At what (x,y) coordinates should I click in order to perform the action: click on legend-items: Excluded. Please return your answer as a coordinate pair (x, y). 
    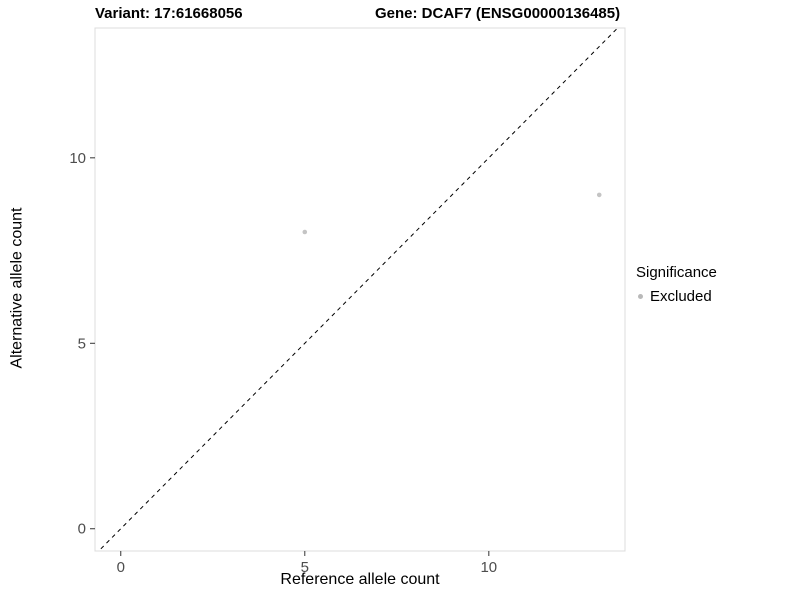
    Looking at the image, I should click on (676, 296).